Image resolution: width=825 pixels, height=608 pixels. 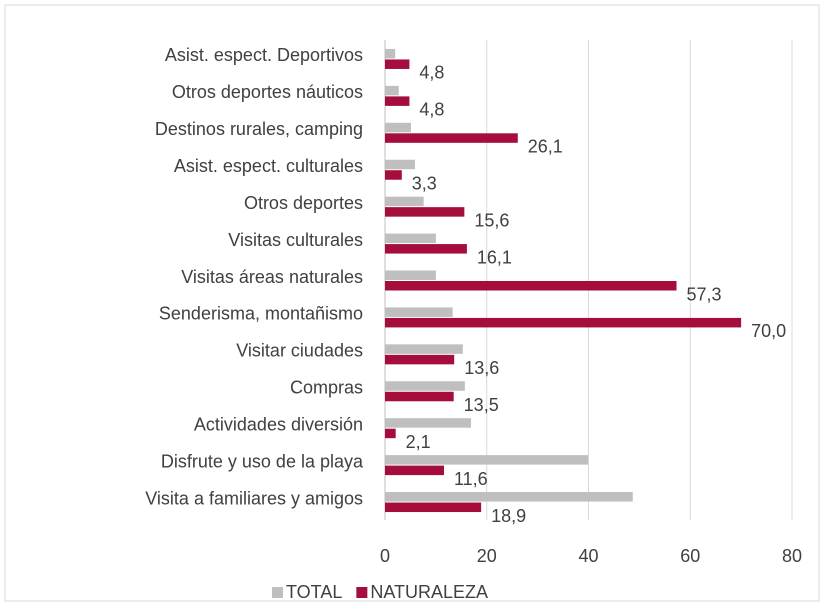 What do you see at coordinates (508, 516) in the screenshot?
I see `data-label: 18,9` at bounding box center [508, 516].